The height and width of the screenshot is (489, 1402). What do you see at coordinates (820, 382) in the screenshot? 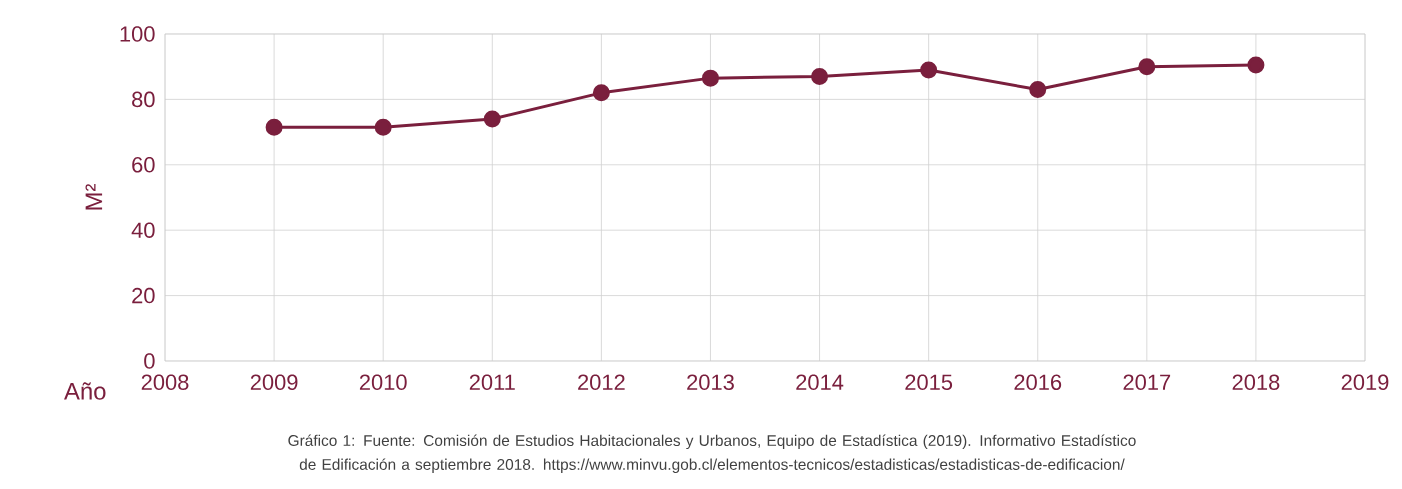
I see `x-tick-label: 2014` at bounding box center [820, 382].